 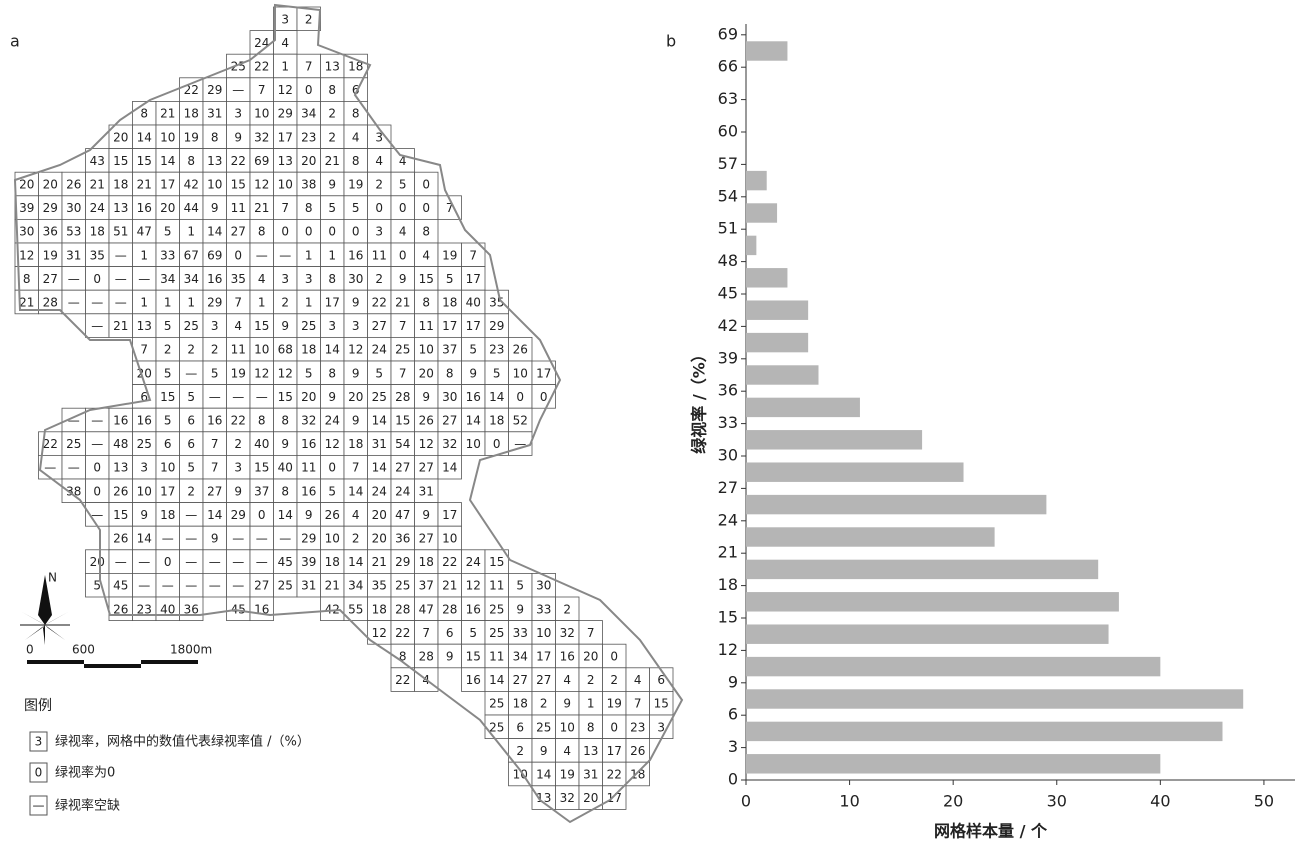 What do you see at coordinates (214, 114) in the screenshot?
I see `cell-value: 31` at bounding box center [214, 114].